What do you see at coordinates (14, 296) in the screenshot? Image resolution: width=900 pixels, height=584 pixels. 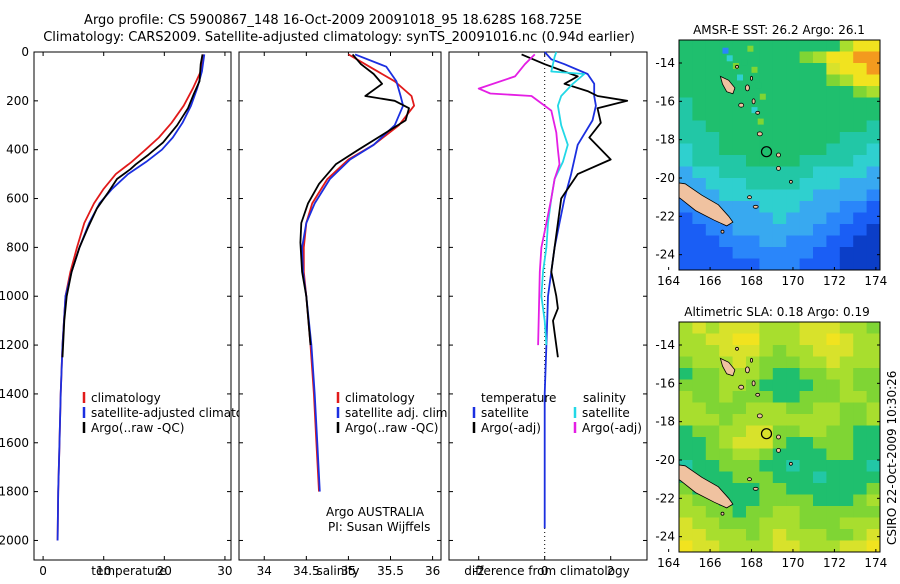 I see `y-tick-label: 1000` at bounding box center [14, 296].